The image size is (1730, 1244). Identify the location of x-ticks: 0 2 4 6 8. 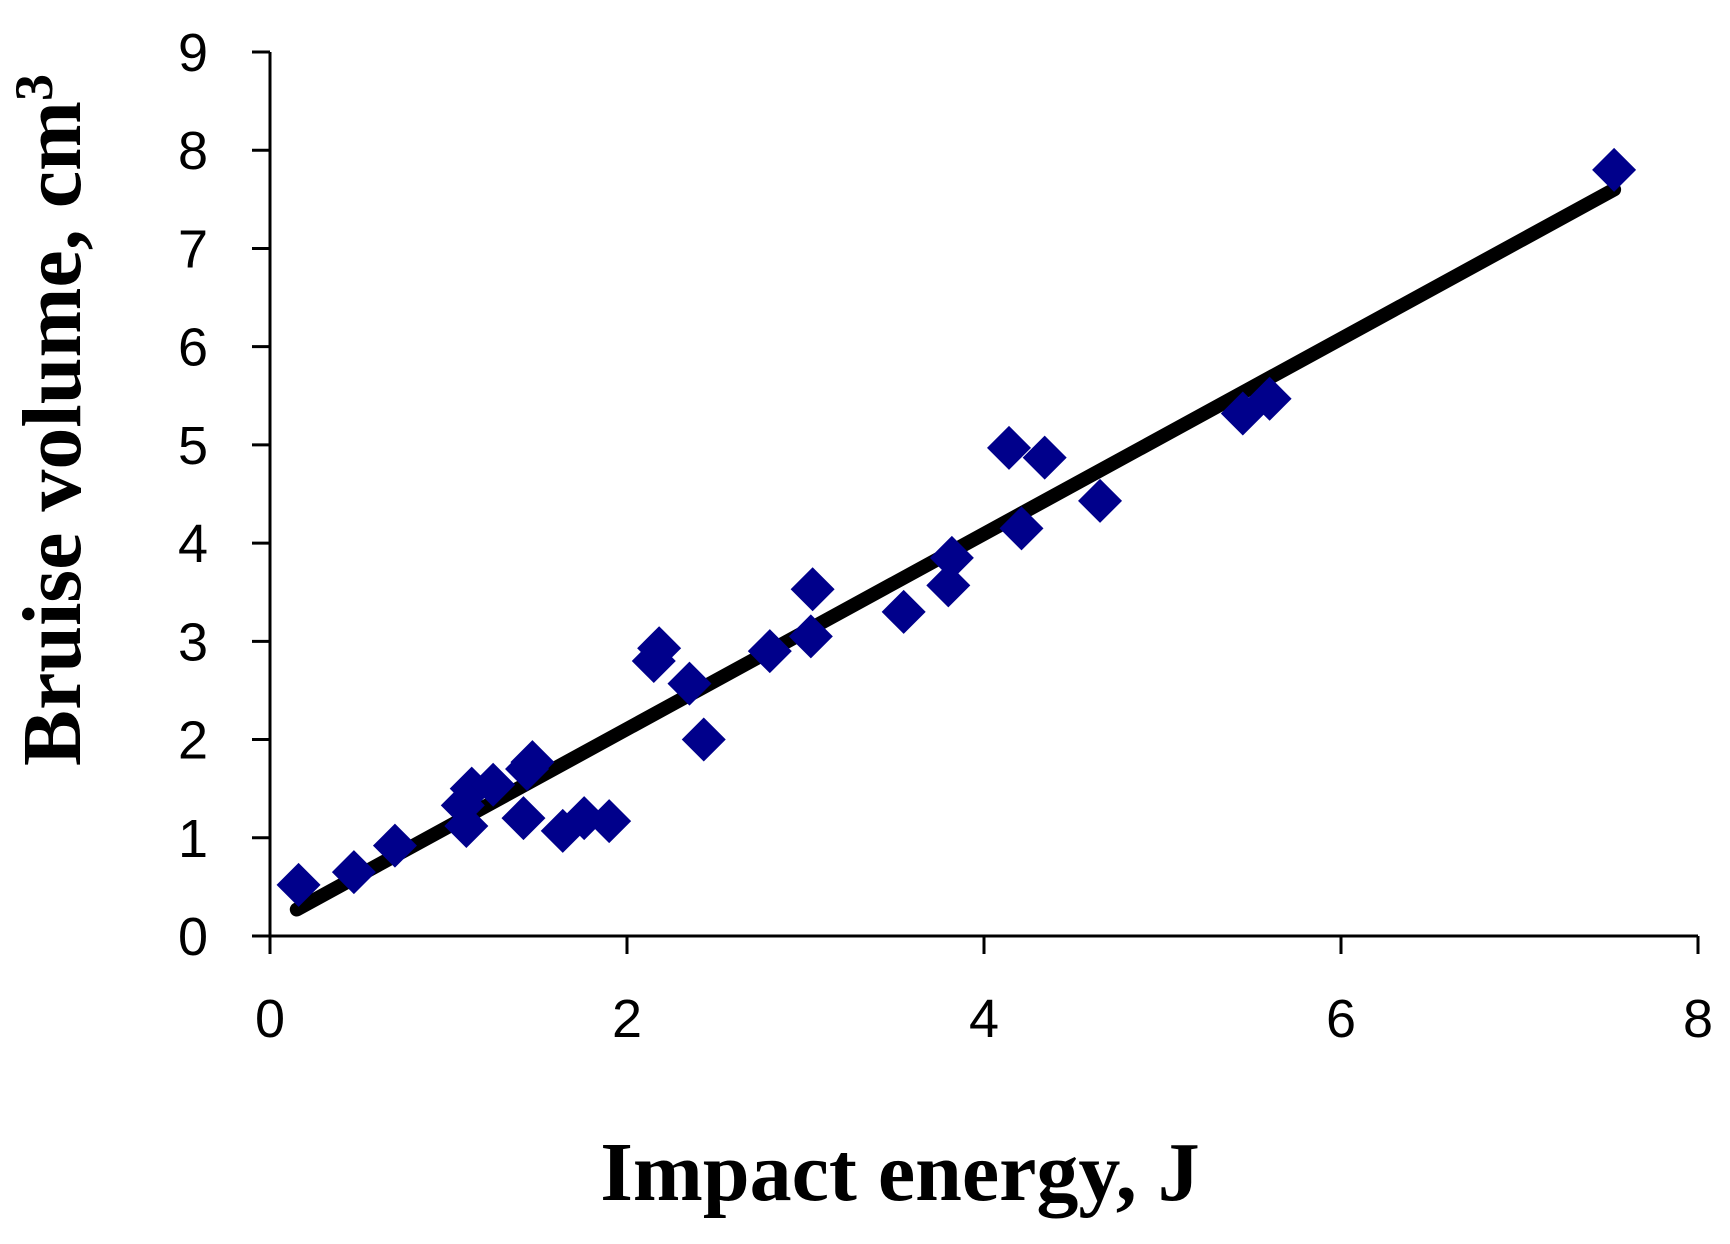
(984, 992).